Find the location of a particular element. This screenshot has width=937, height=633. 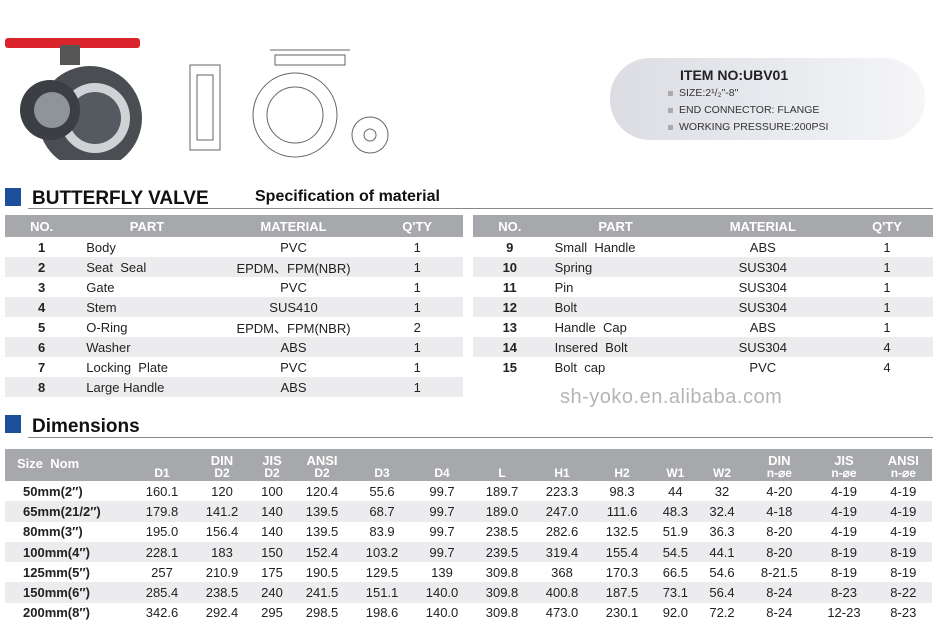

dimension-value: 155.4 is located at coordinates (622, 552).